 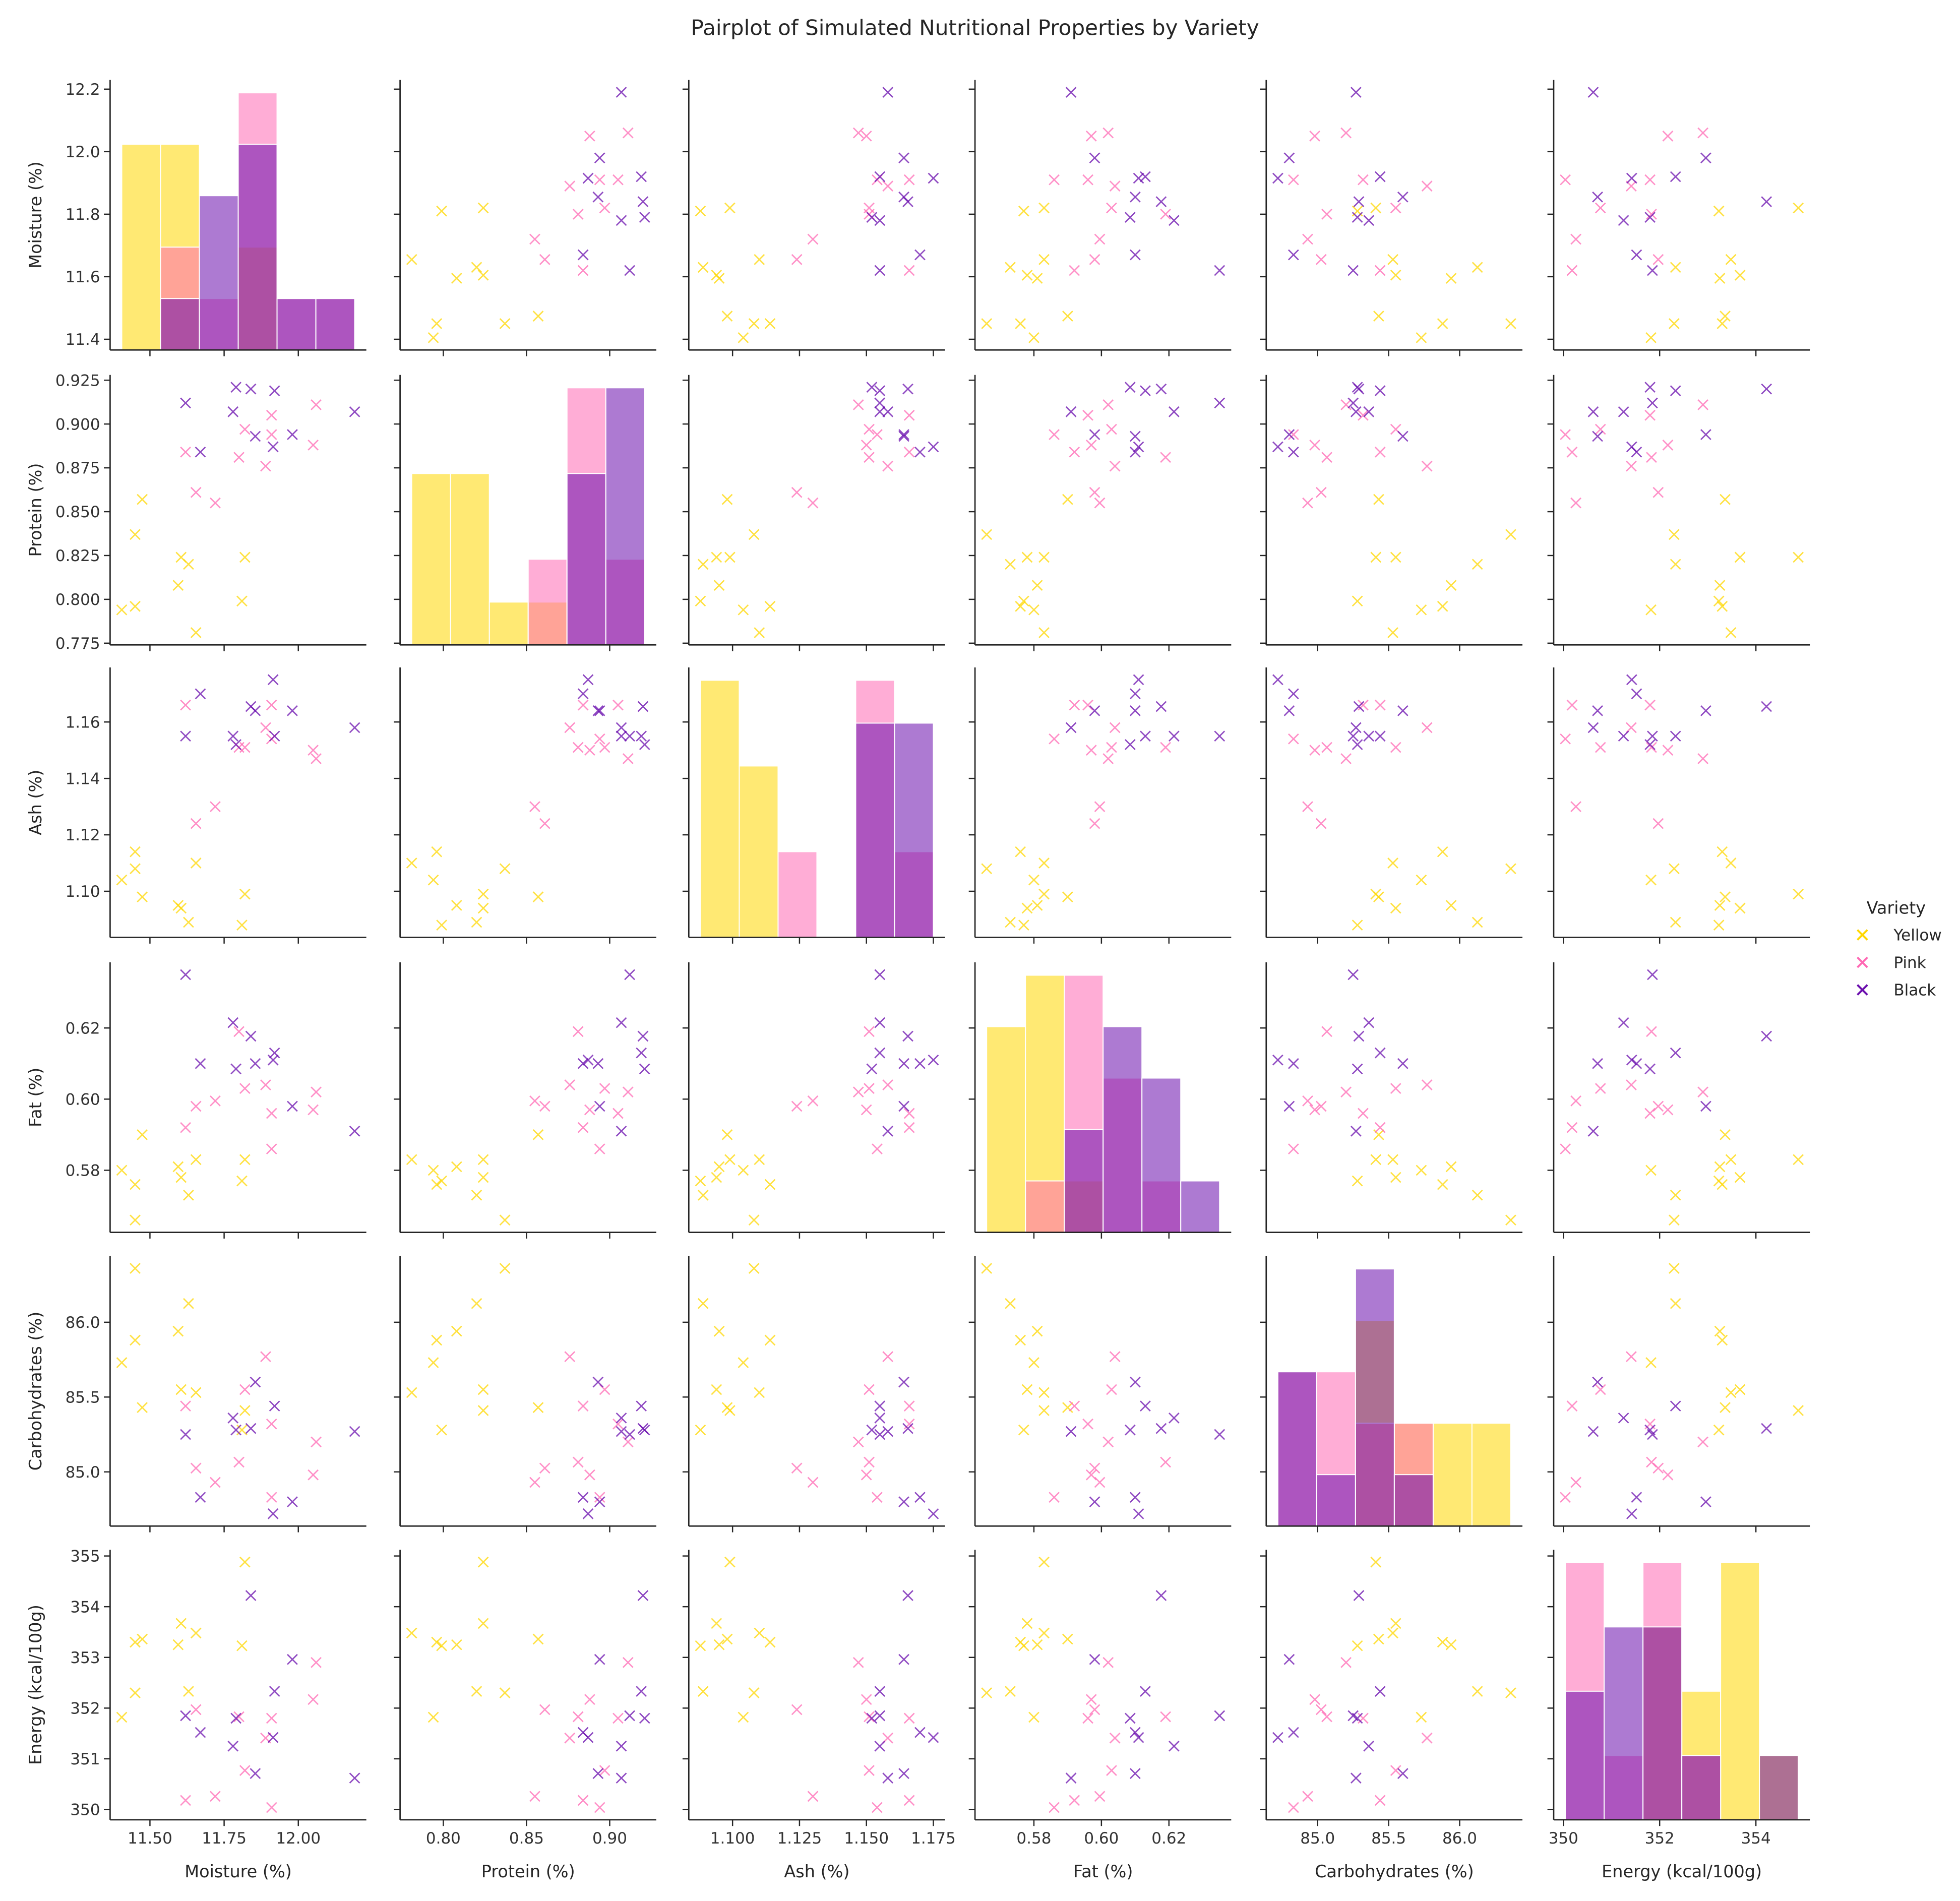 What do you see at coordinates (35, 1097) in the screenshot?
I see `y-axis-label-fat: Fat (%)` at bounding box center [35, 1097].